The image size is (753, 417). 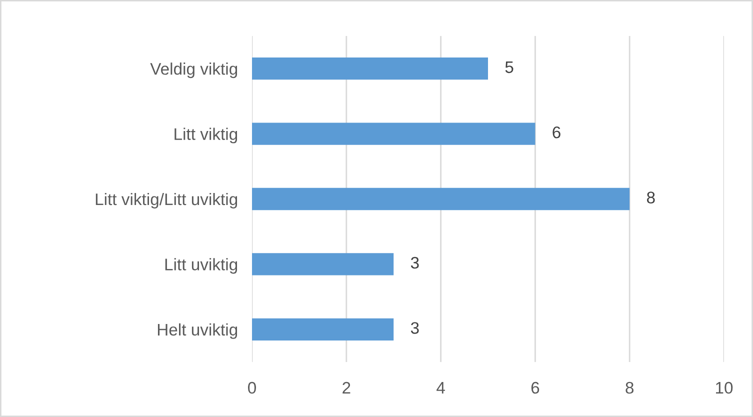 What do you see at coordinates (167, 200) in the screenshot?
I see `y-tick-label: Litt viktig/Litt uviktig` at bounding box center [167, 200].